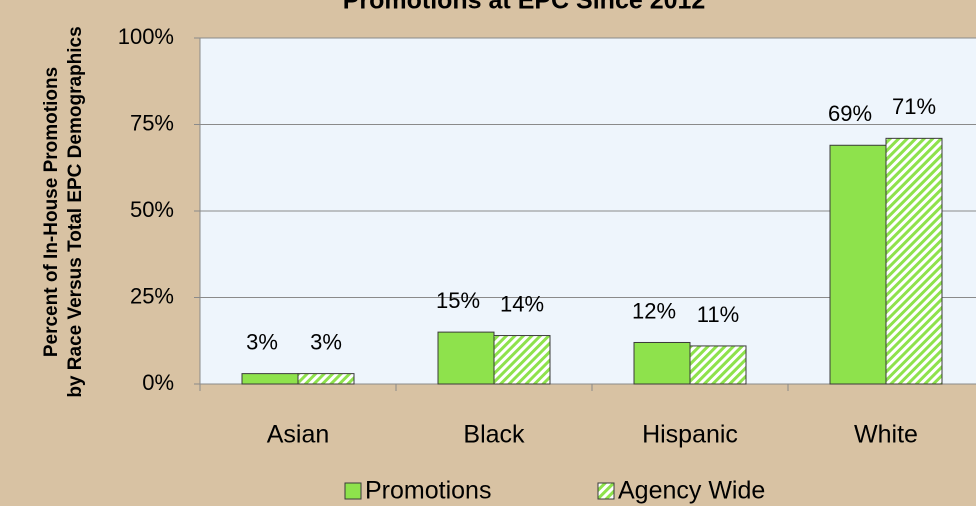 The width and height of the screenshot is (976, 506). Describe the element at coordinates (718, 314) in the screenshot. I see `value-label: 11%` at that location.